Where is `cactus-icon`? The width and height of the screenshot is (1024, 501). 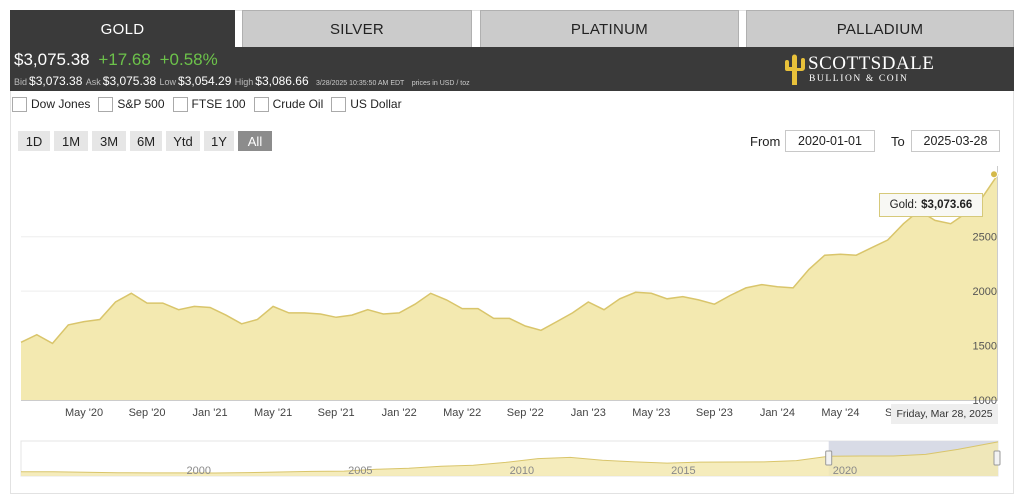
cactus-icon is located at coordinates (795, 69).